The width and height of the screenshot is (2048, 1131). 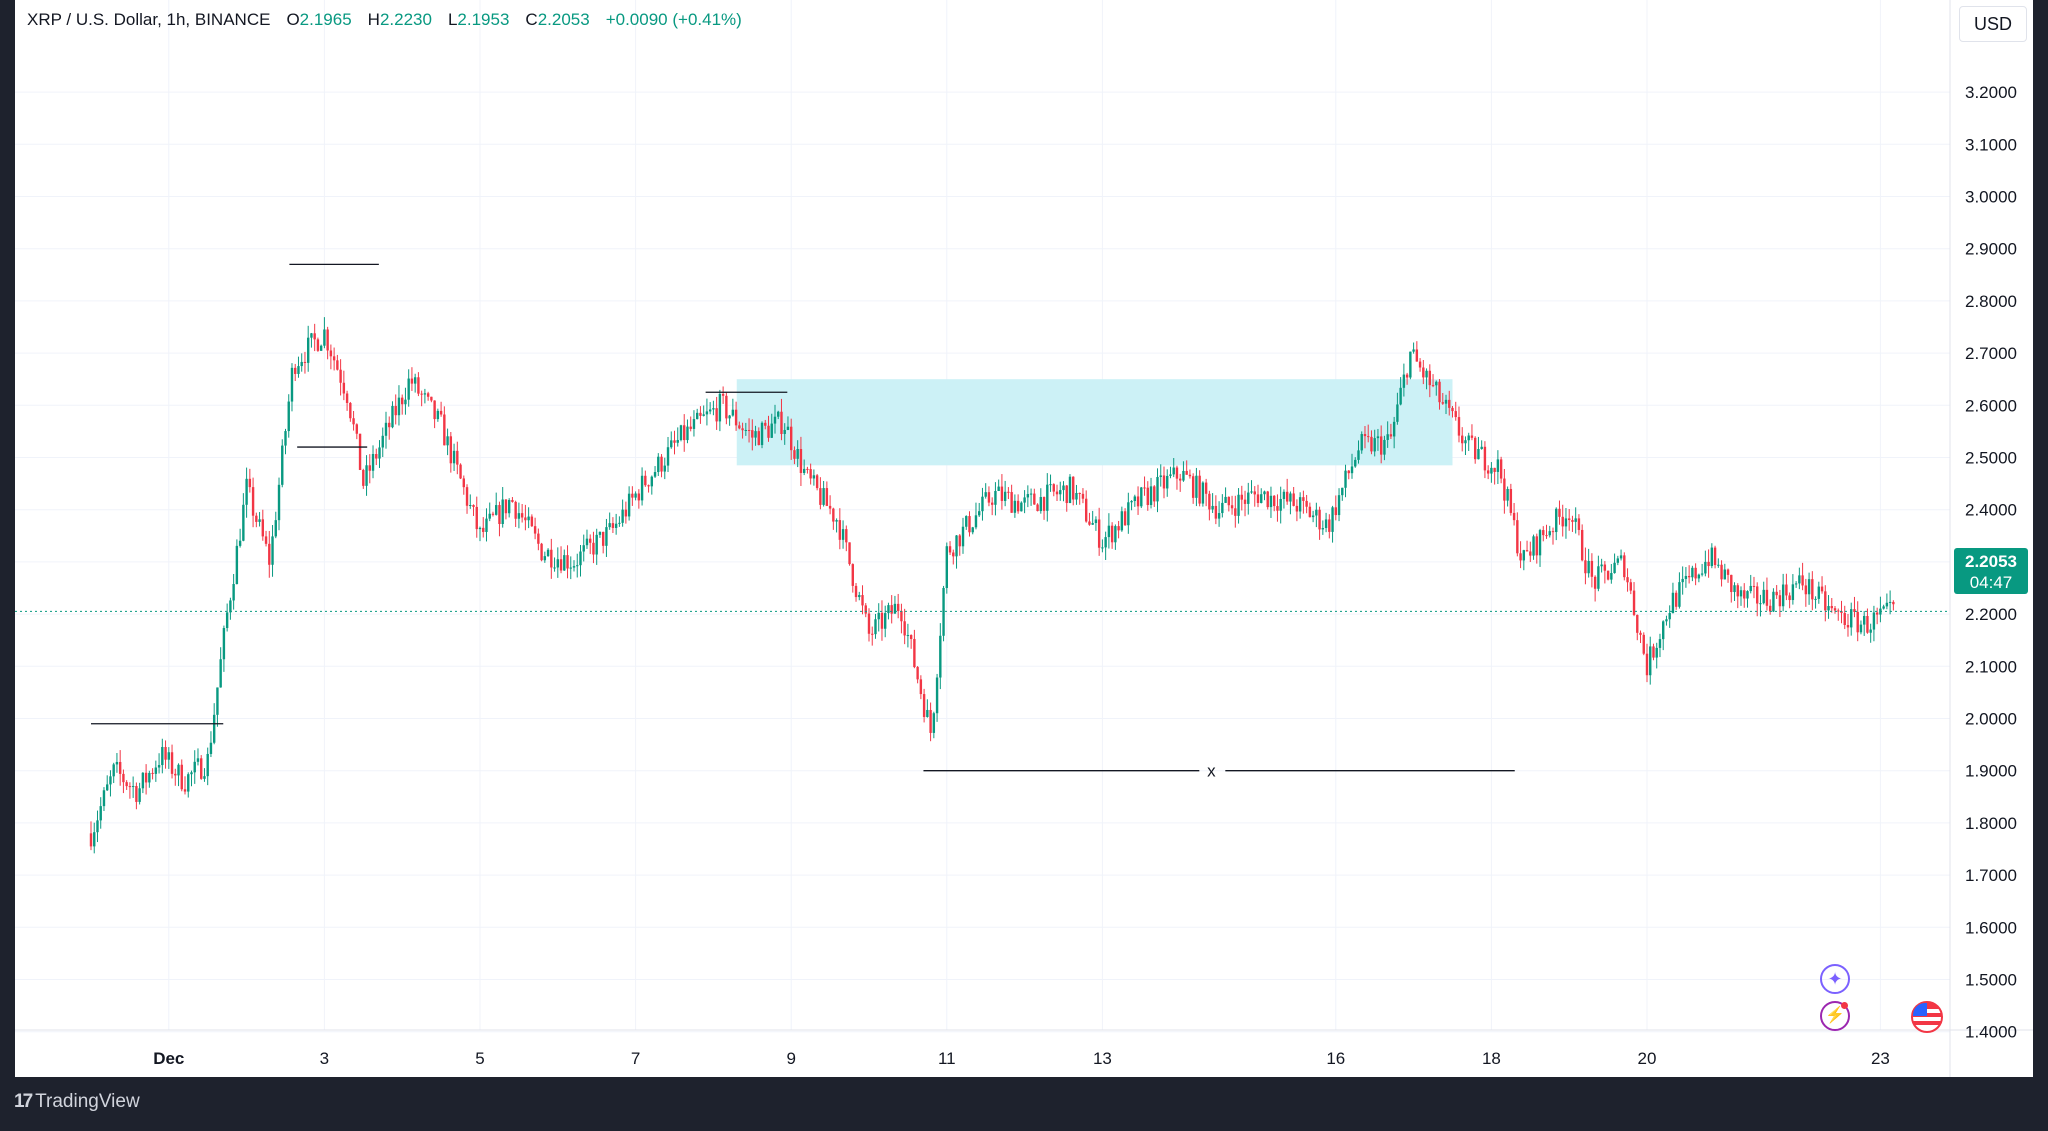 I want to click on x-tick-label: 23, so click(x=1880, y=1058).